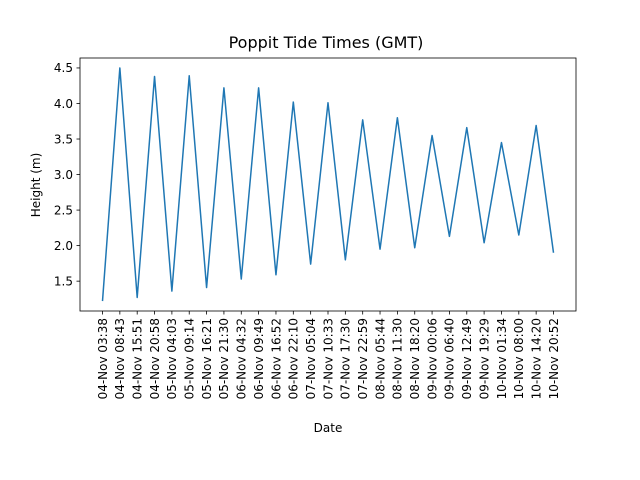 The height and width of the screenshot is (480, 640). I want to click on y-tick-label: 1.5, so click(63, 281).